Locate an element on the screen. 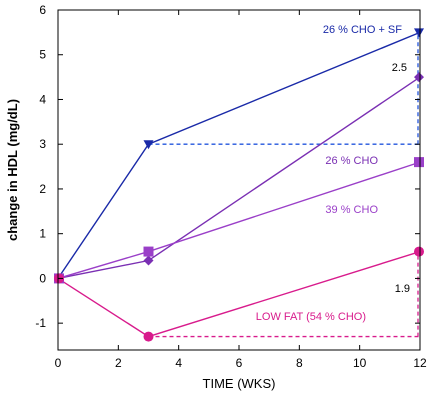 The height and width of the screenshot is (411, 434). y-tick-label: 5 is located at coordinates (42, 55).